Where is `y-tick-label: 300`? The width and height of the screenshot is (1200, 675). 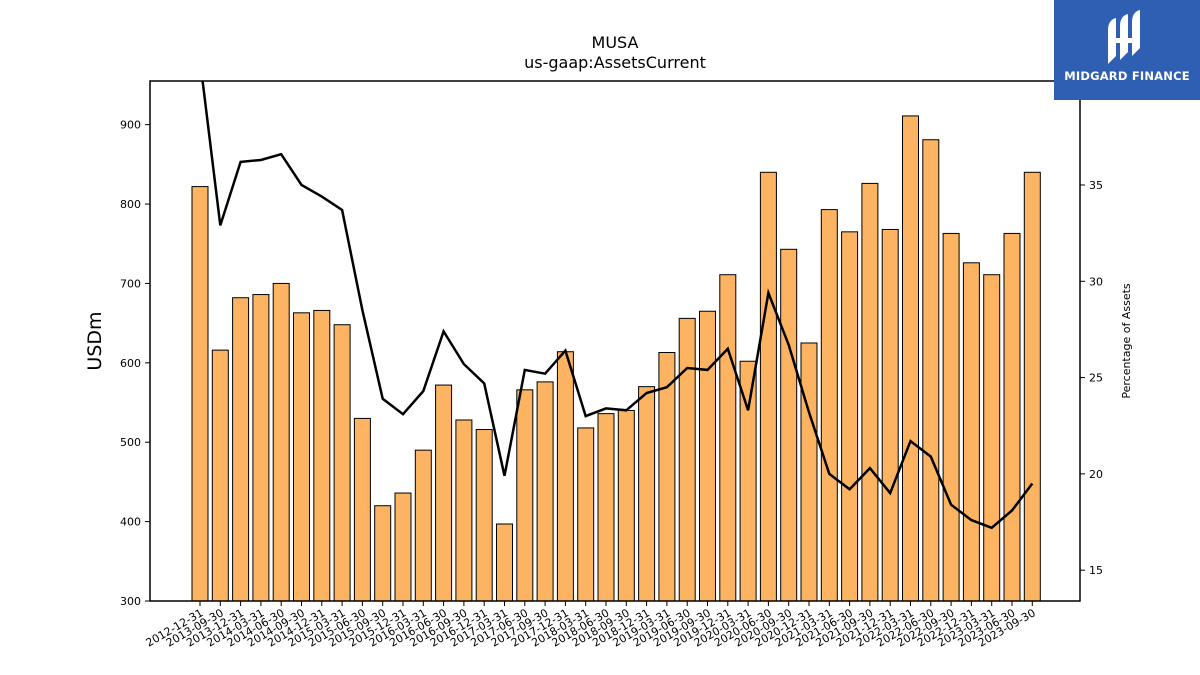 y-tick-label: 300 is located at coordinates (130, 601).